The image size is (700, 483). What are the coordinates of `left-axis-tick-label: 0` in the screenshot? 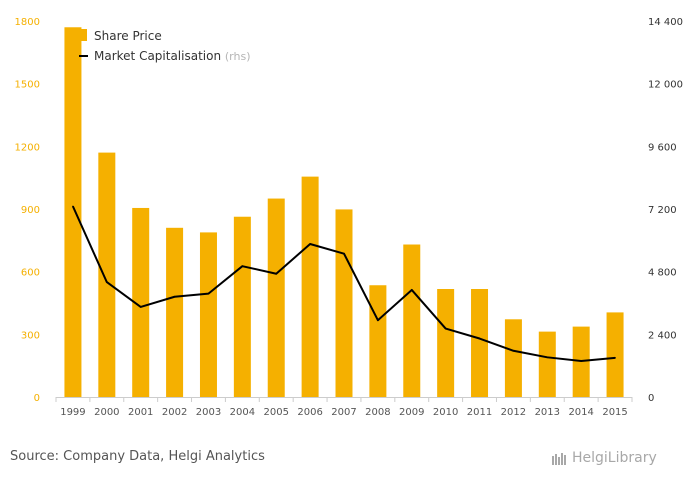 It's located at (37, 398).